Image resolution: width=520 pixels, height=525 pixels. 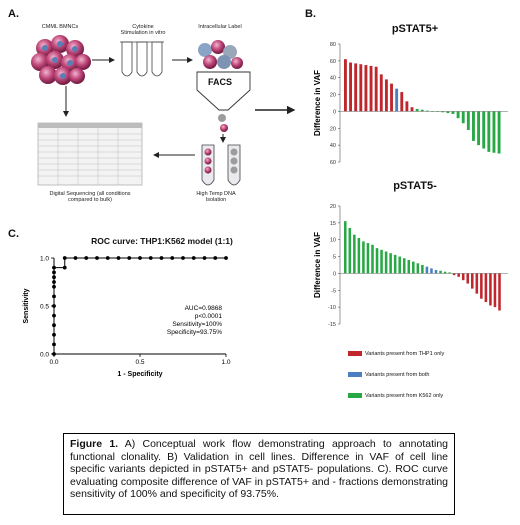 What do you see at coordinates (44, 307) in the screenshot?
I see `roc-y-tick-label: 0.5` at bounding box center [44, 307].